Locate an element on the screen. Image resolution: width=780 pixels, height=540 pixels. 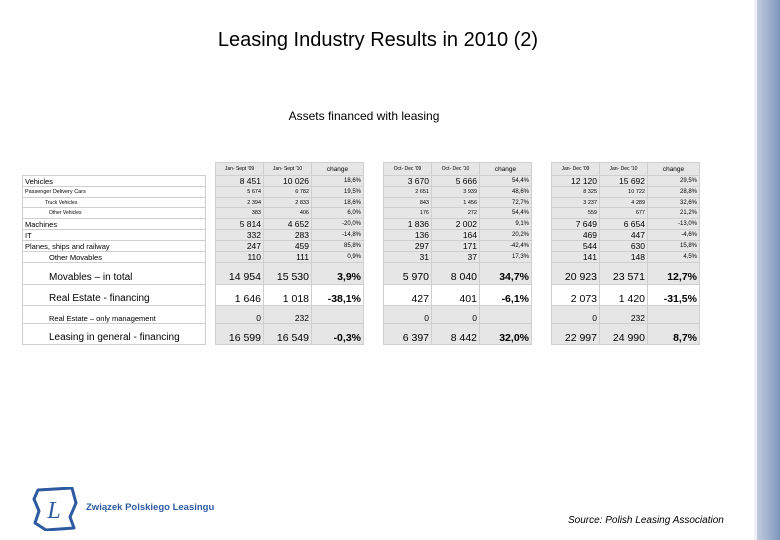
value-cell: 8 040 is located at coordinates (455, 273).